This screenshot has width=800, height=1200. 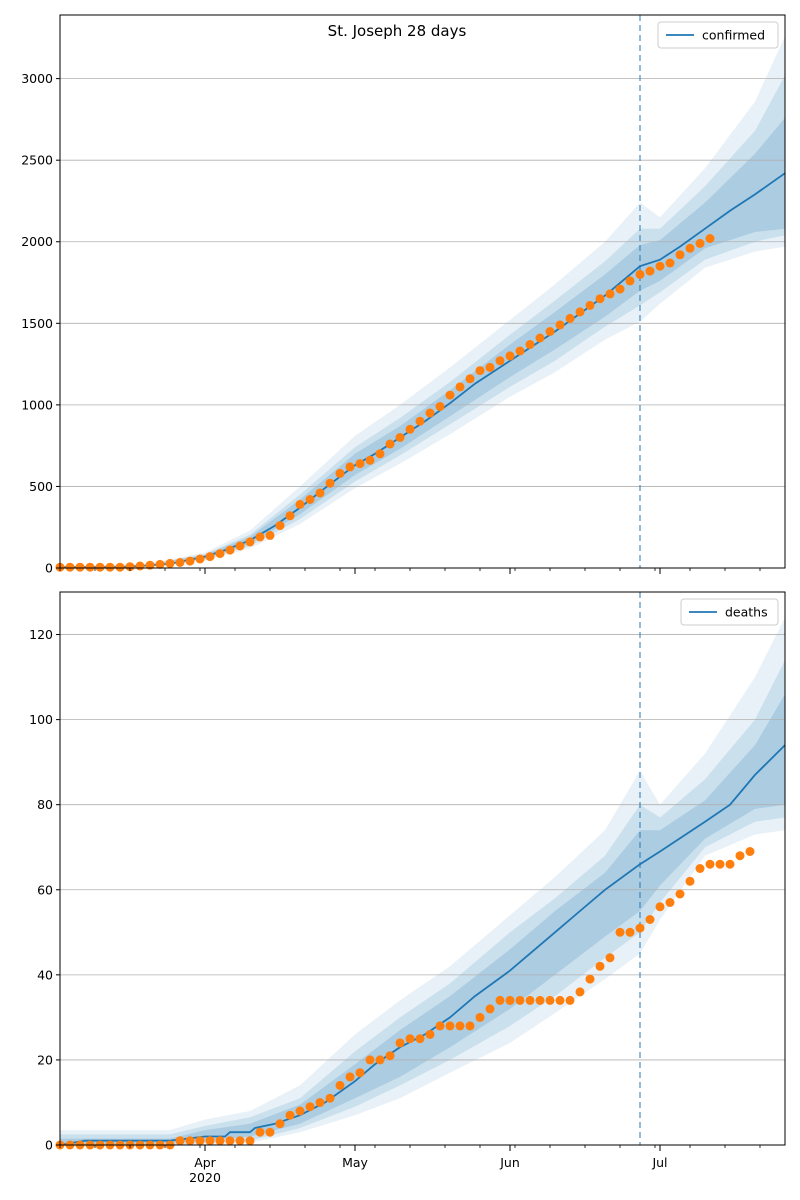 What do you see at coordinates (40, 323) in the screenshot?
I see `confirmed-y-ticks: 0 500 1000 1500 2000 2500 3000` at bounding box center [40, 323].